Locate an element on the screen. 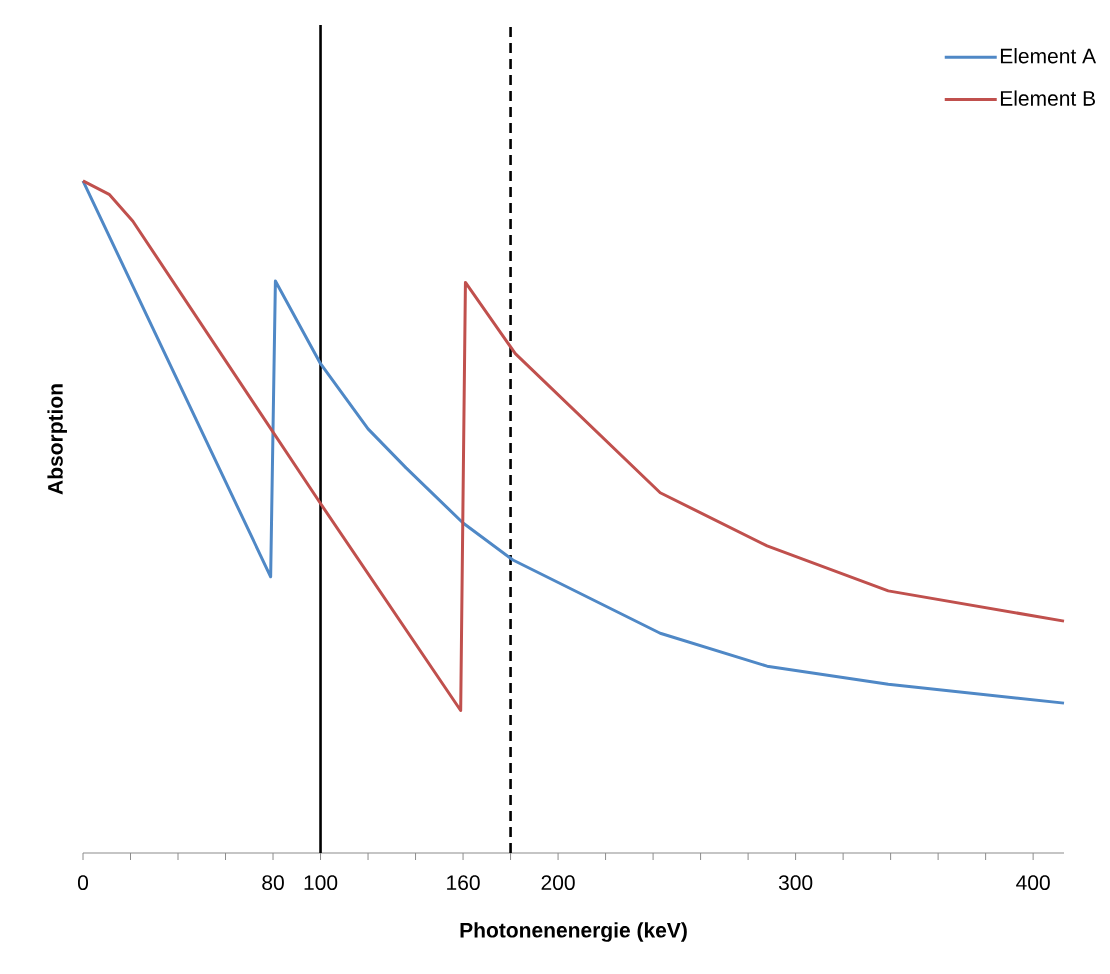  x-tick-label: 0 is located at coordinates (83, 883).